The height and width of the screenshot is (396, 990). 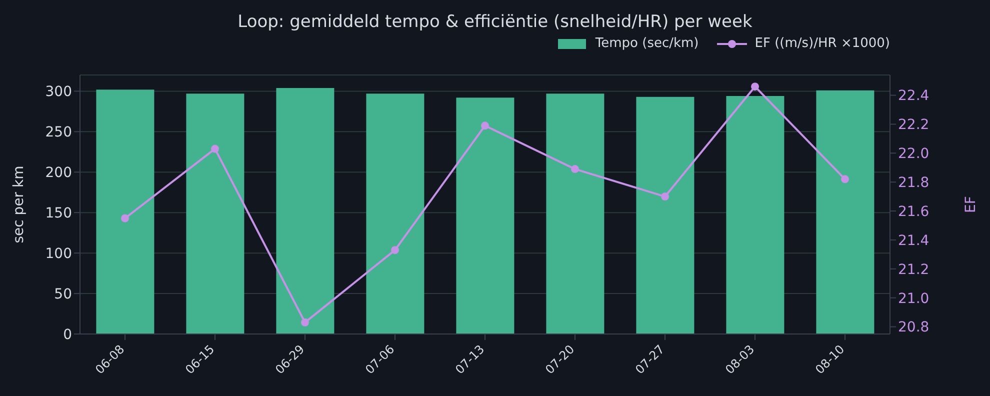 What do you see at coordinates (18, 205) in the screenshot?
I see `y-axis-title: sec per km` at bounding box center [18, 205].